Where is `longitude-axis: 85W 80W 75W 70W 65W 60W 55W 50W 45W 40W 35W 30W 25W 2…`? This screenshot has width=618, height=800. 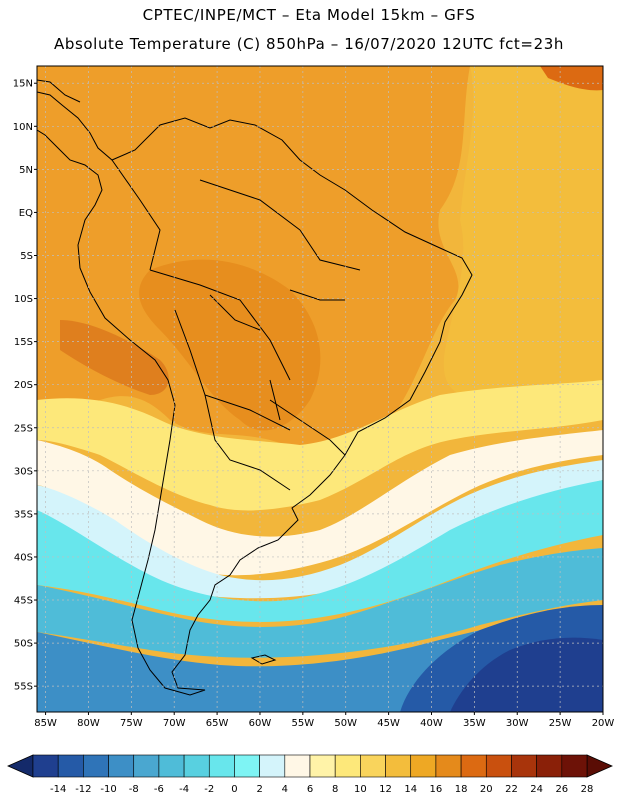 longitude-axis: 85W 80W 75W 70W 65W 60W 55W 50W 45W 40W 35W 30W 25W 2… is located at coordinates (324, 720).